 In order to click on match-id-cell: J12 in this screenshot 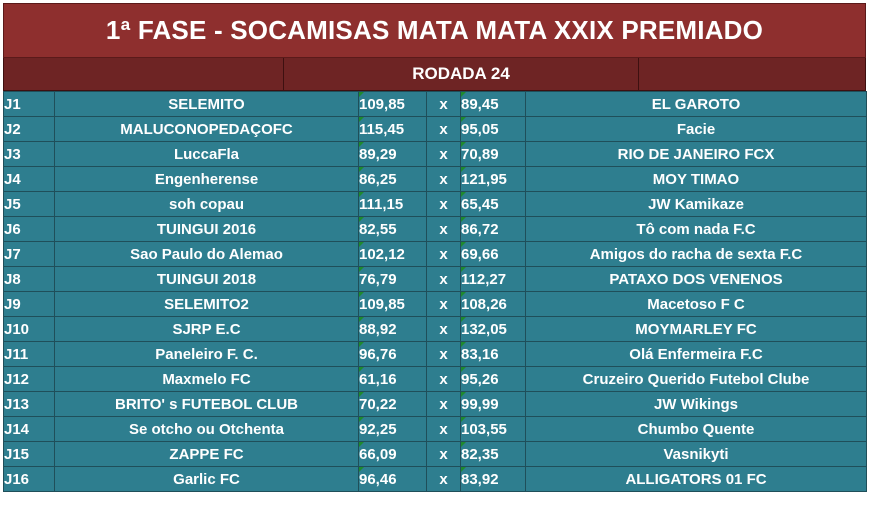, I will do `click(29, 379)`.